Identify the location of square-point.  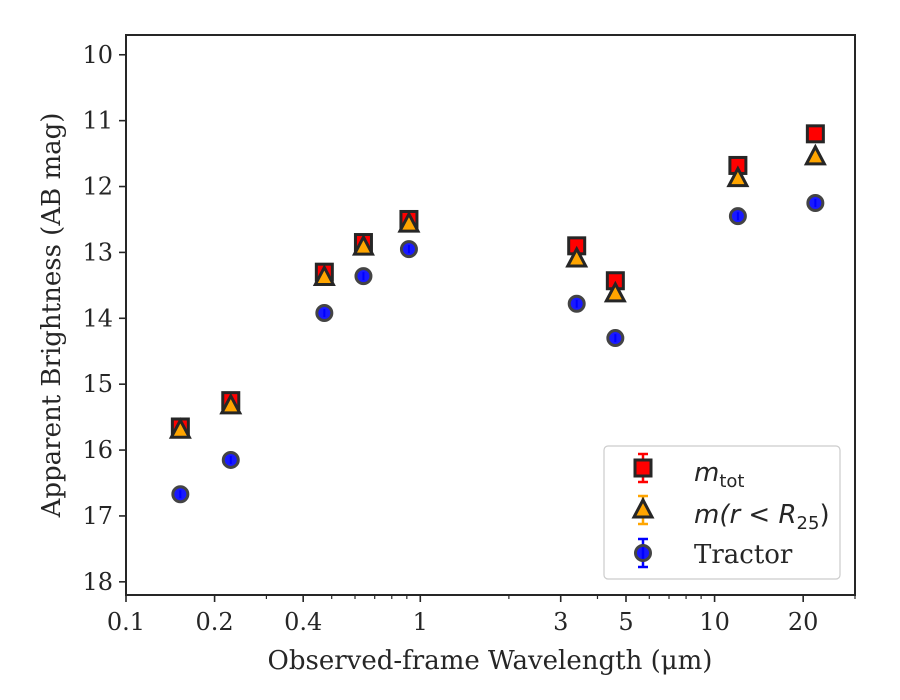
(815, 134).